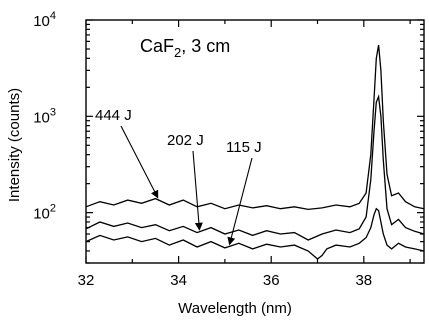 This screenshot has height=320, width=429. I want to click on x-tick-label: 32, so click(86, 280).